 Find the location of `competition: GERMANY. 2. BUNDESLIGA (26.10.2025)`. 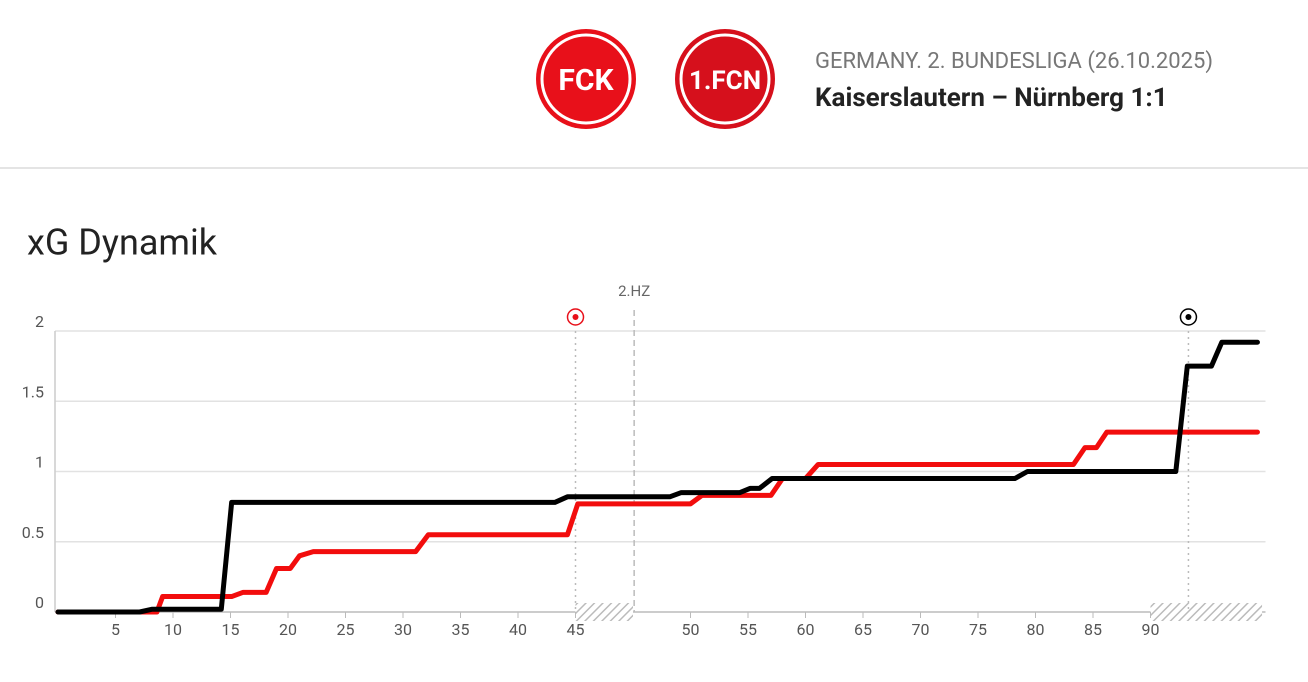

competition: GERMANY. 2. BUNDESLIGA (26.10.2025) is located at coordinates (1014, 61).